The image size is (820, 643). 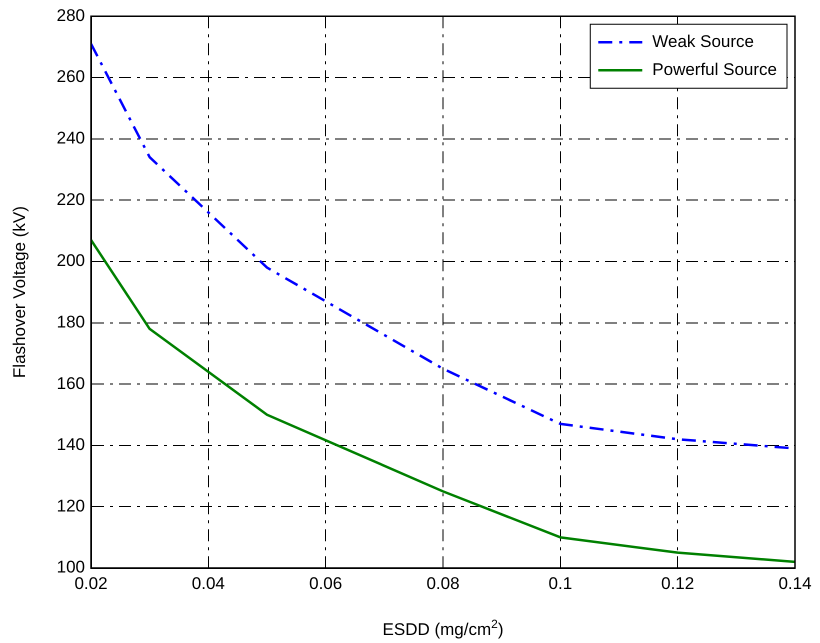 I want to click on x-tick-label: 0.06, so click(x=325, y=583).